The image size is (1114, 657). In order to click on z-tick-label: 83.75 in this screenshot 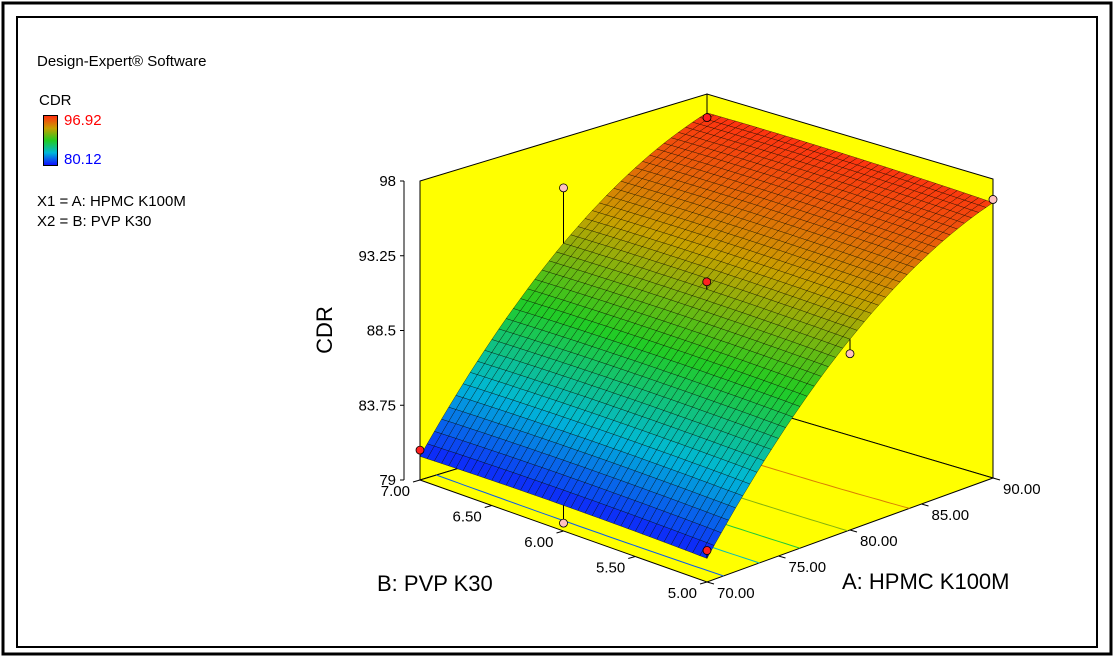, I will do `click(377, 405)`.